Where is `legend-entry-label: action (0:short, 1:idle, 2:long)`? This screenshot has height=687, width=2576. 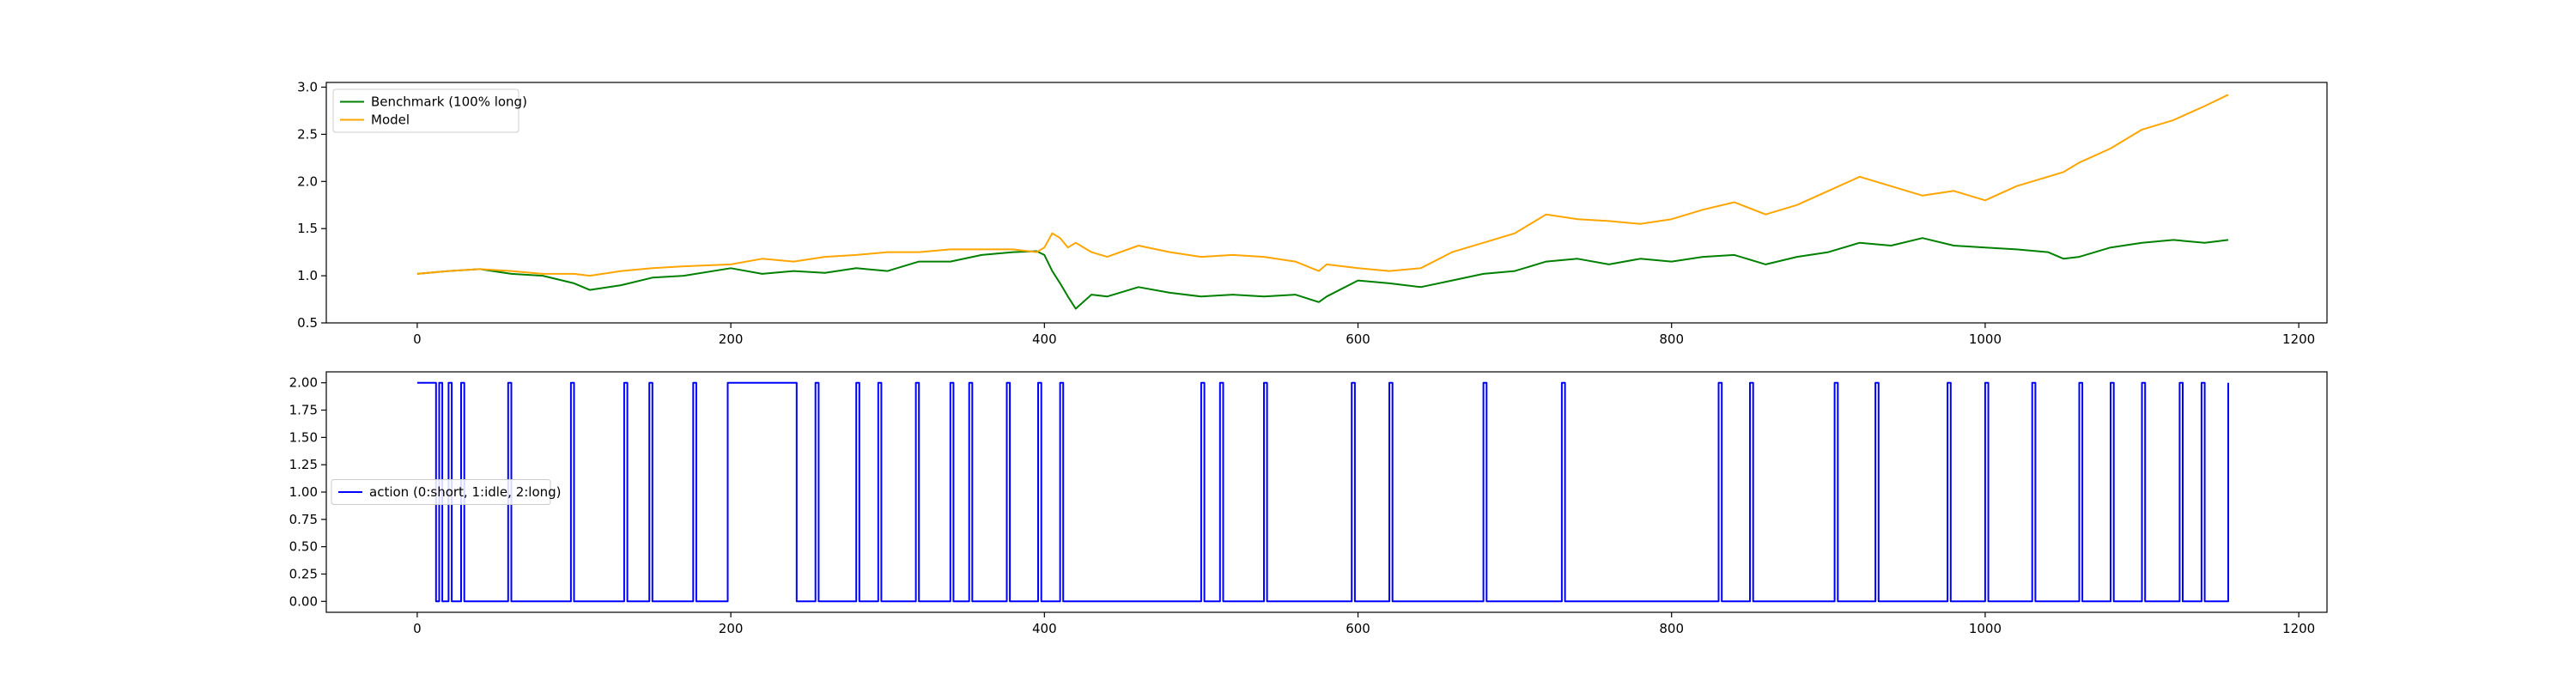 legend-entry-label: action (0:short, 1:idle, 2:long) is located at coordinates (466, 492).